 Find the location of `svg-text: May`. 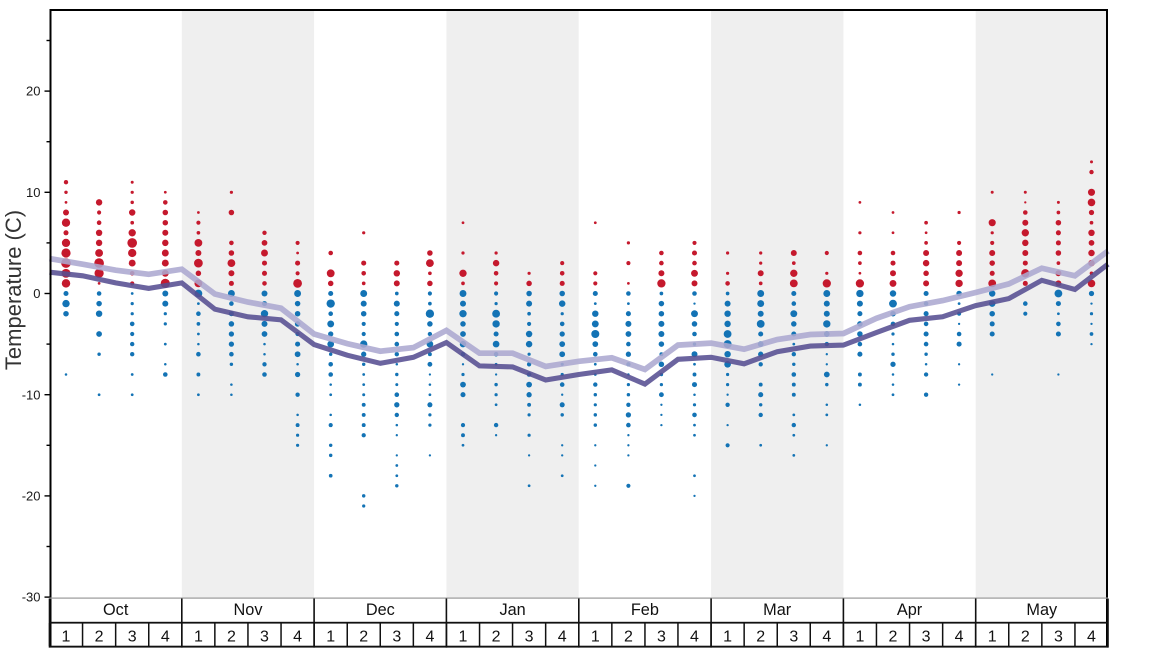

svg-text: May is located at coordinates (1042, 610).